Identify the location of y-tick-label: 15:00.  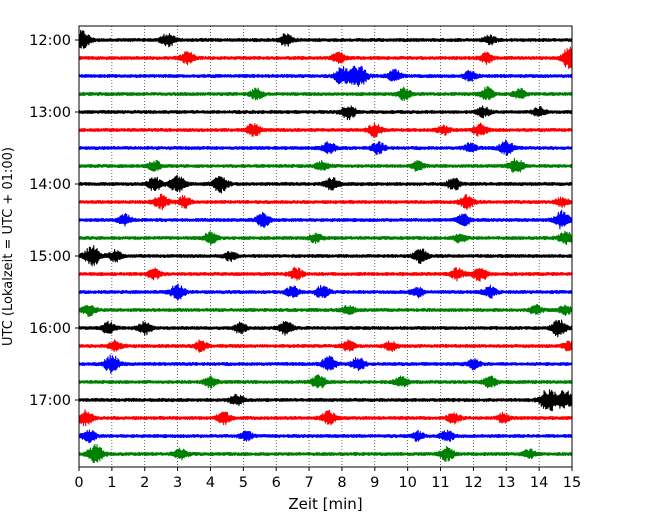
(50, 257).